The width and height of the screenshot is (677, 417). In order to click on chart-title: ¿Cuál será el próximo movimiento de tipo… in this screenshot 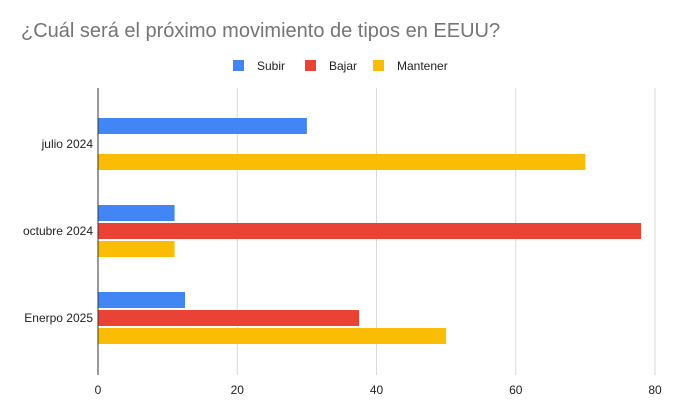, I will do `click(261, 31)`.